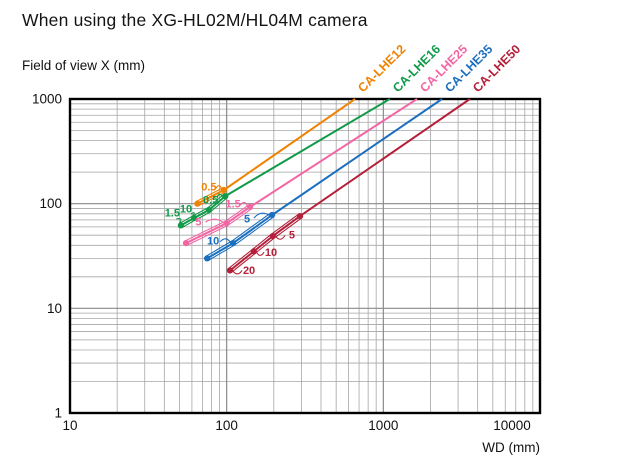  I want to click on ring-label: 20, so click(249, 271).